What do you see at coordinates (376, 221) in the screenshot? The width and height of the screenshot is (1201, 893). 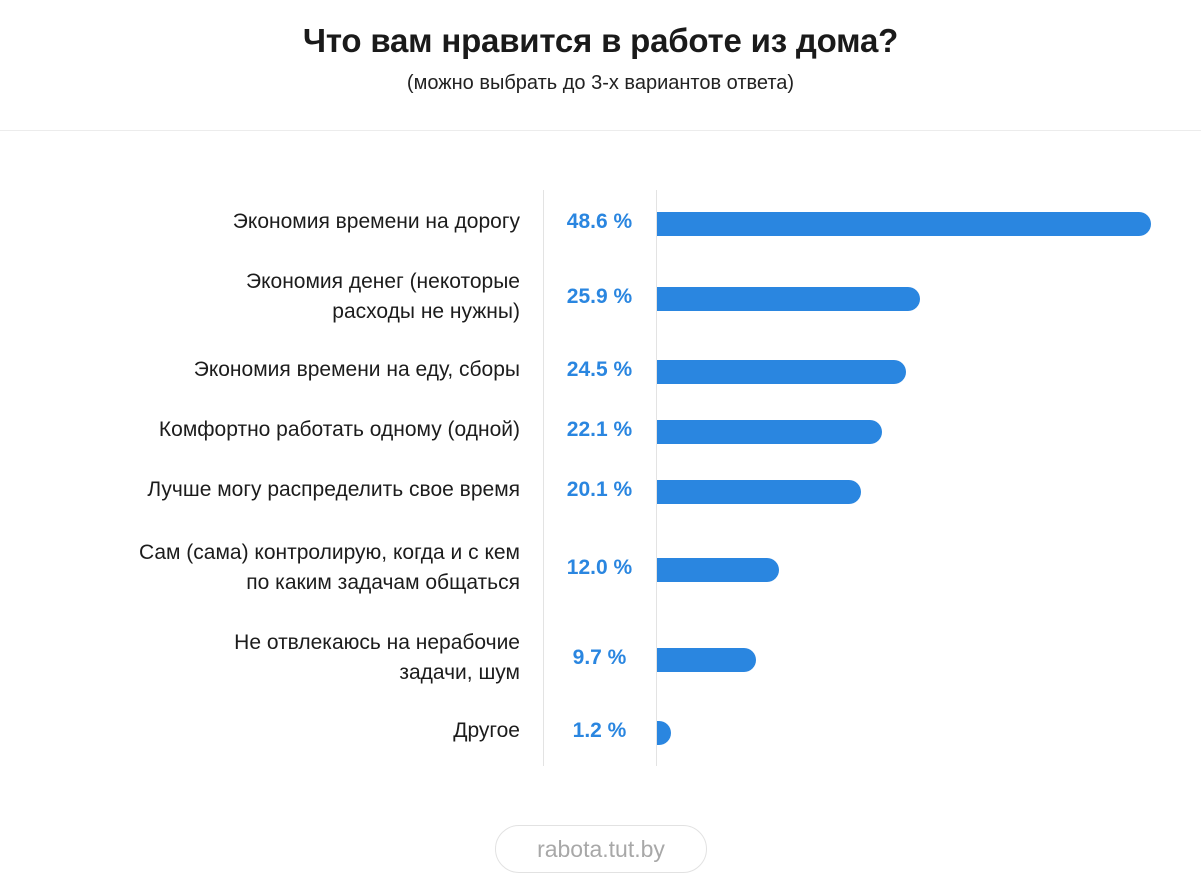 I see `category-label-line: Экономия времени на дорогу` at bounding box center [376, 221].